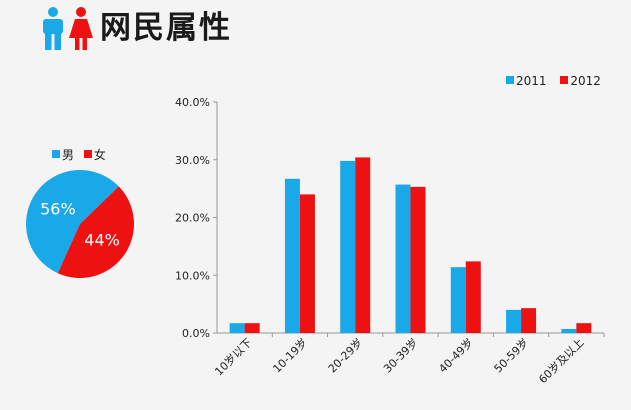  What do you see at coordinates (192, 102) in the screenshot?
I see `y-tick-label: 40.0%` at bounding box center [192, 102].